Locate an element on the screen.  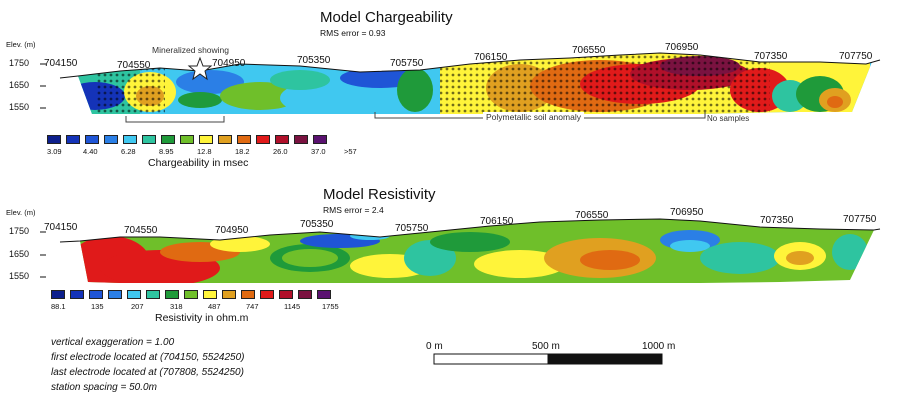
scale-bar is located at coordinates (548, 359).